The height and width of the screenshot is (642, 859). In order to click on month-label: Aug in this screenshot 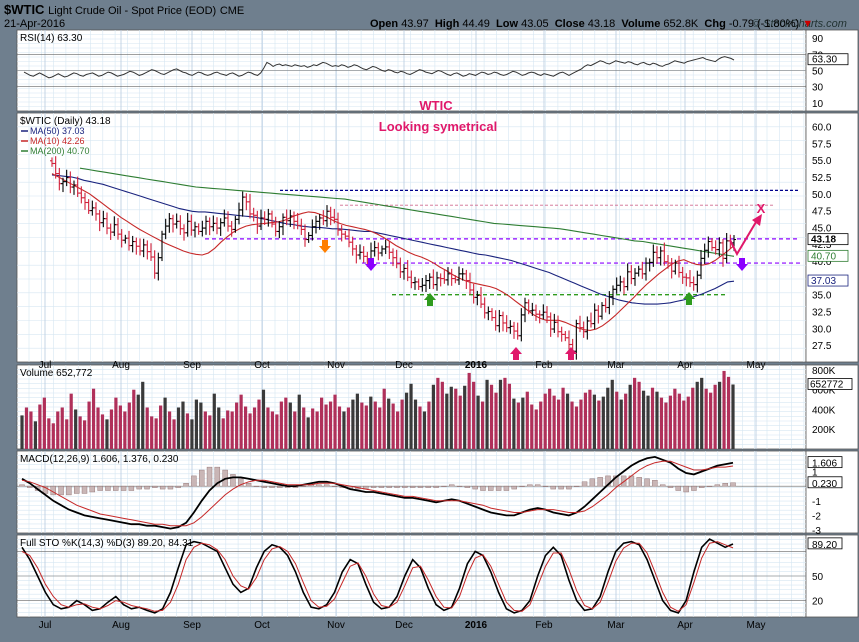, I will do `click(121, 625)`.